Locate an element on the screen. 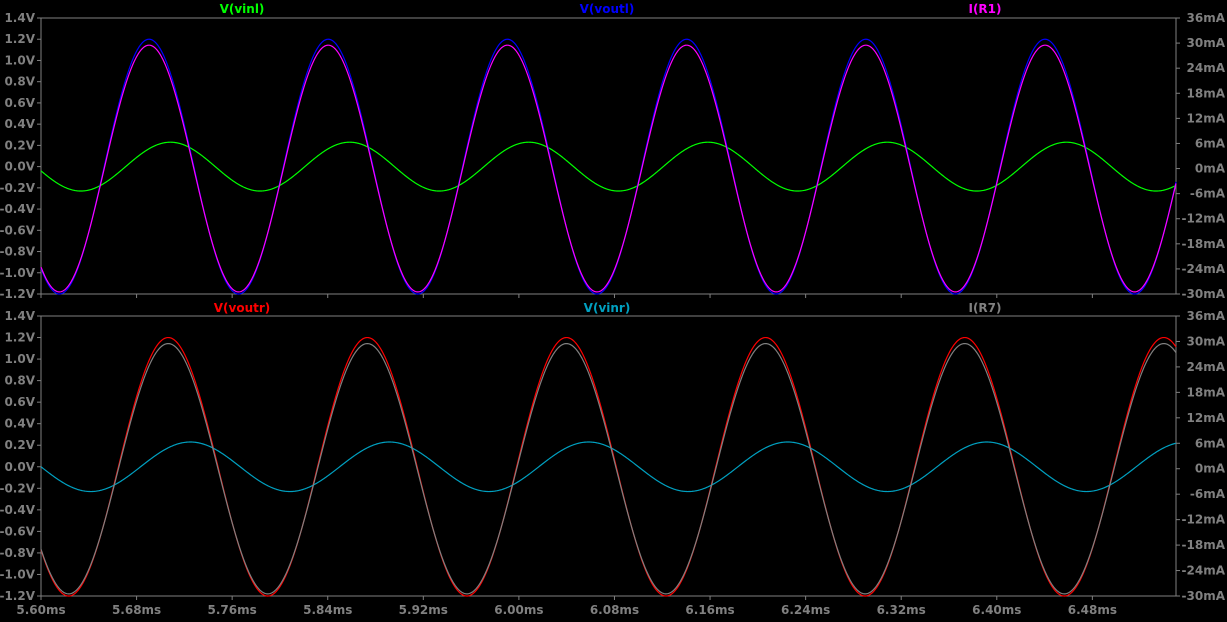 The image size is (1227, 622). x-axis-tick-label: 6.00ms is located at coordinates (518, 610).